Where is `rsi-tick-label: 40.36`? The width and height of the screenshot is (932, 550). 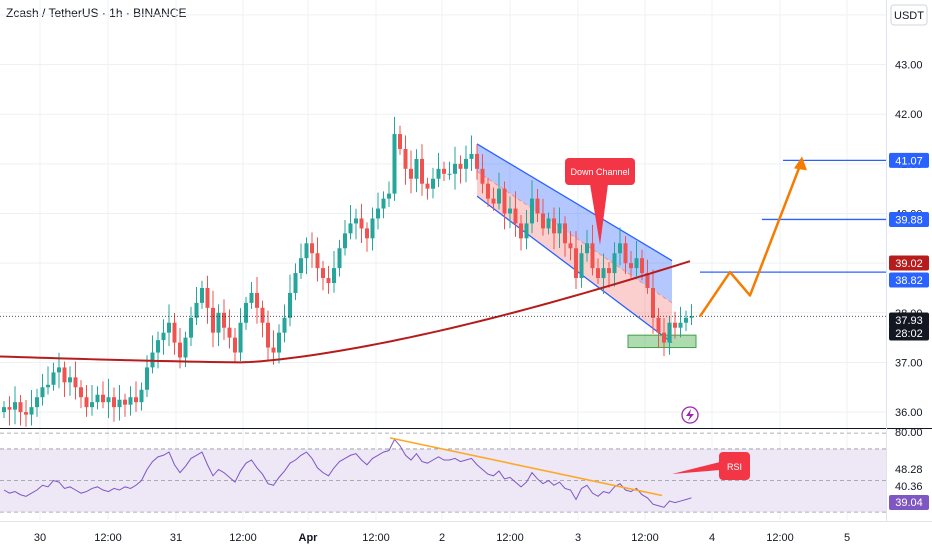
rsi-tick-label: 40.36 is located at coordinates (909, 487).